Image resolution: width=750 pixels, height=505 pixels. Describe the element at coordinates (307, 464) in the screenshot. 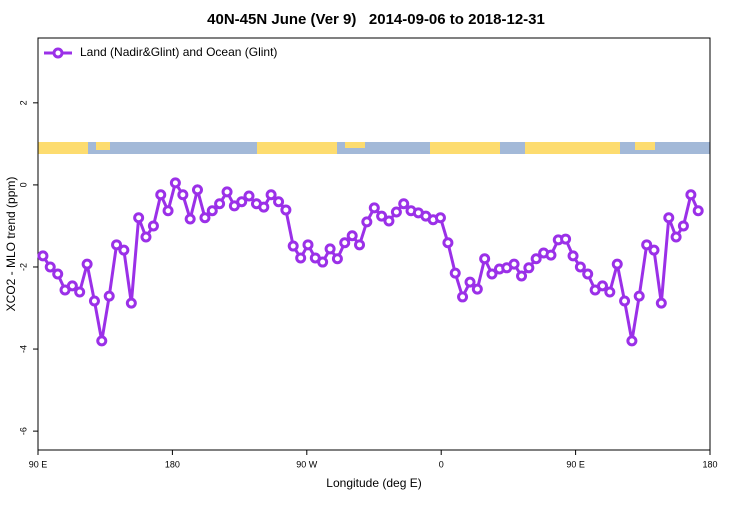

I see `x-tick-label: 90 W` at that location.